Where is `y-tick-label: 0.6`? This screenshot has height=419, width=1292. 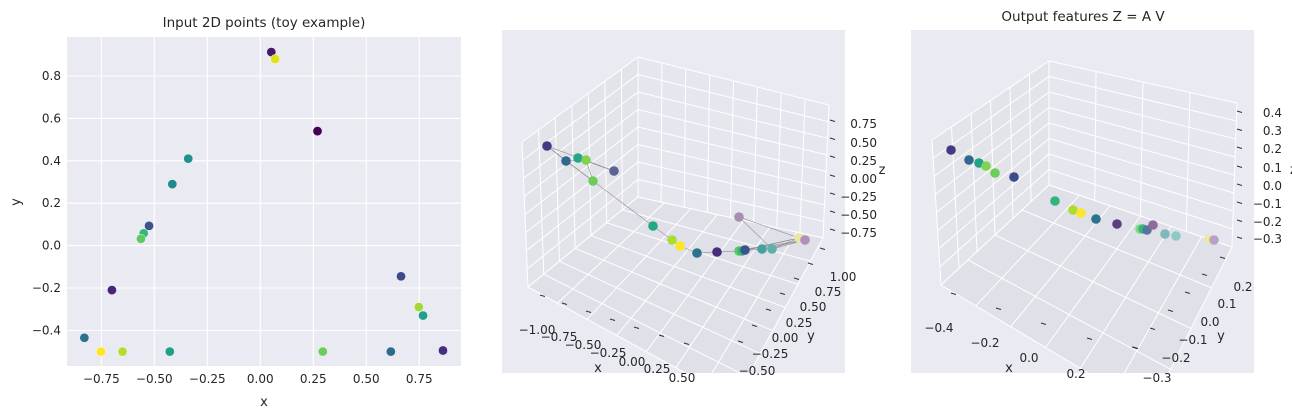
y-tick-label: 0.6 is located at coordinates (51, 118).